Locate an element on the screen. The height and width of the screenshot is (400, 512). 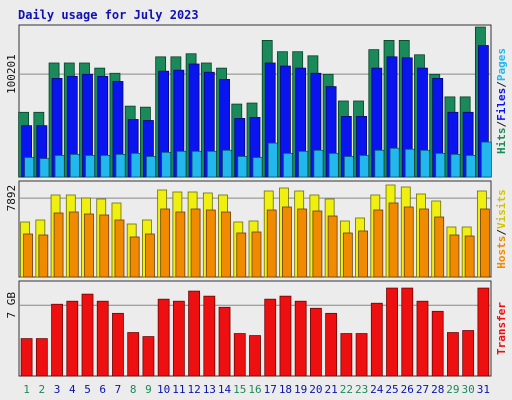
x-tick-day-6: 6 is located at coordinates (102, 389).